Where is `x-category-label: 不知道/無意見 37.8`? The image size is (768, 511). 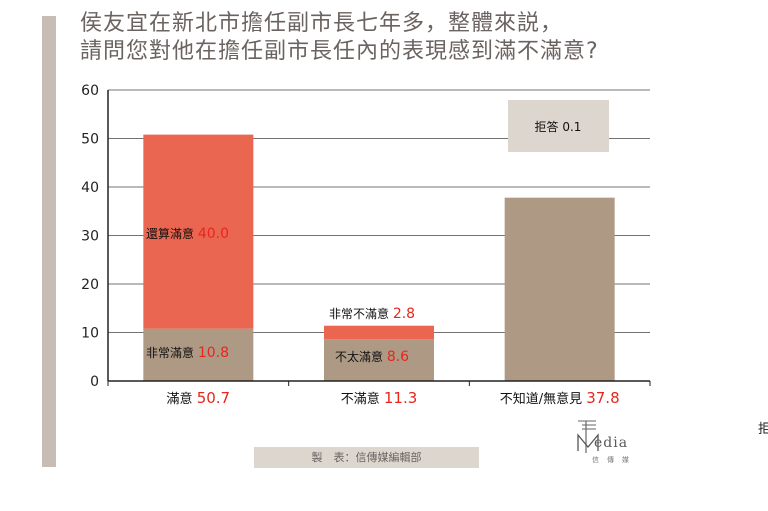
x-category-label: 不知道/無意見 37.8 is located at coordinates (560, 398).